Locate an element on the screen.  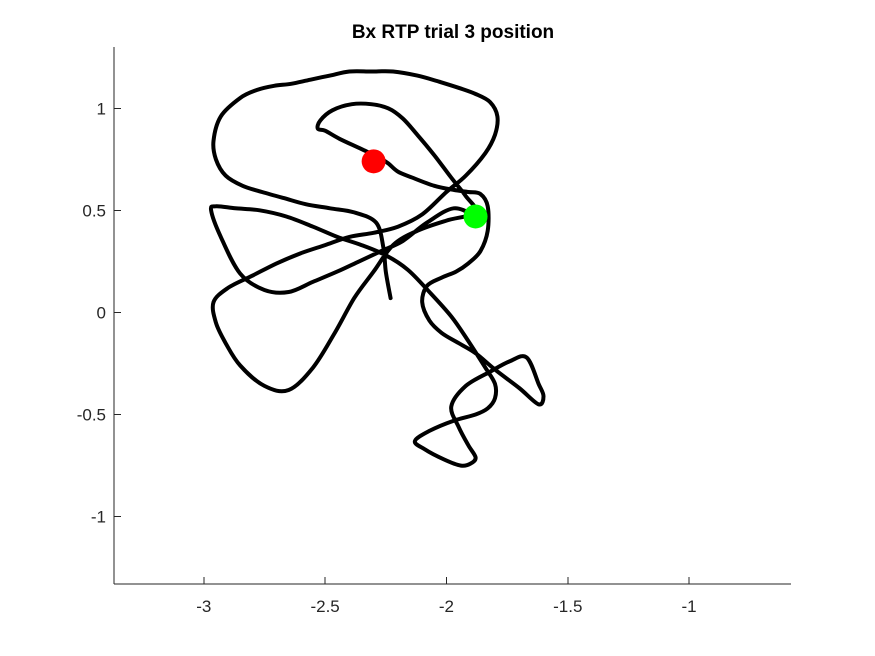
y-tick-label: 0.5 is located at coordinates (94, 210).